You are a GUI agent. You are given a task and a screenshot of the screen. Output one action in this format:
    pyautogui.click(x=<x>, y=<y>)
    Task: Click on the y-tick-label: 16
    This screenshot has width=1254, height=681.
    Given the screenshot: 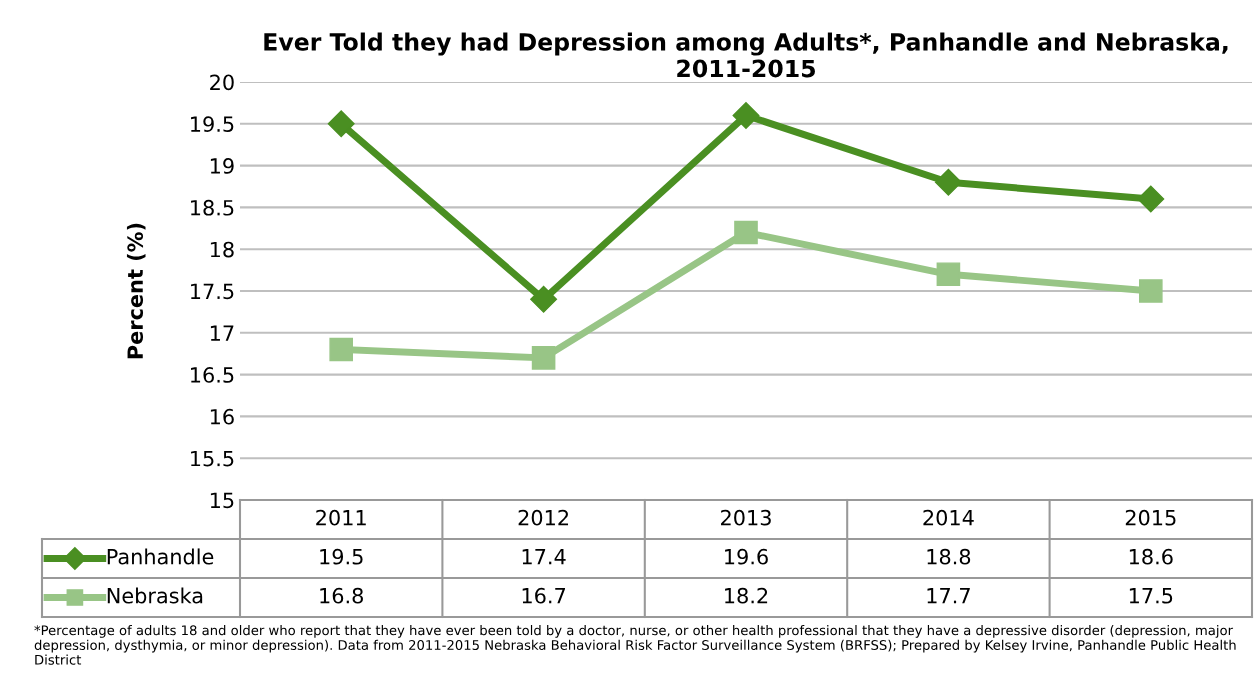 What is the action you would take?
    pyautogui.click(x=222, y=416)
    